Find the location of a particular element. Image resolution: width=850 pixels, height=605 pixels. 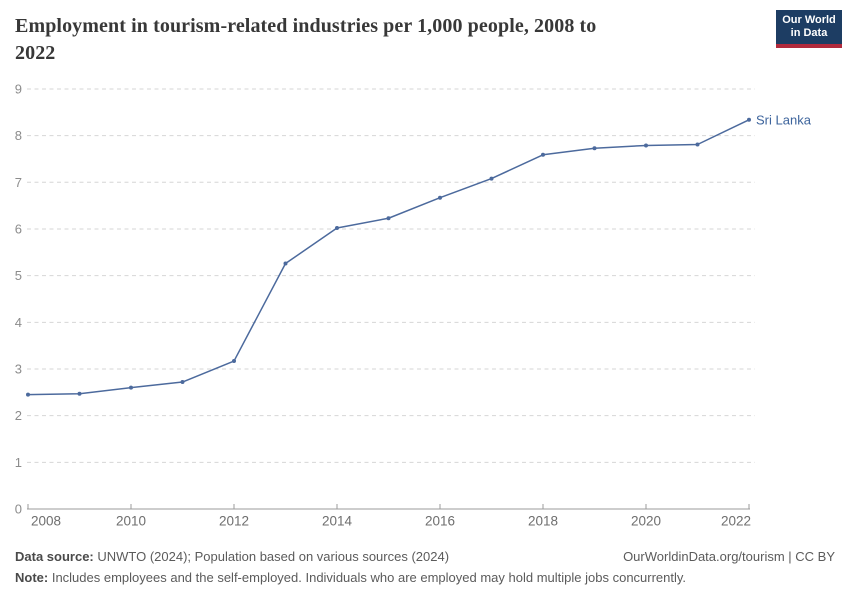

y-tick-label: 9 is located at coordinates (18, 88).